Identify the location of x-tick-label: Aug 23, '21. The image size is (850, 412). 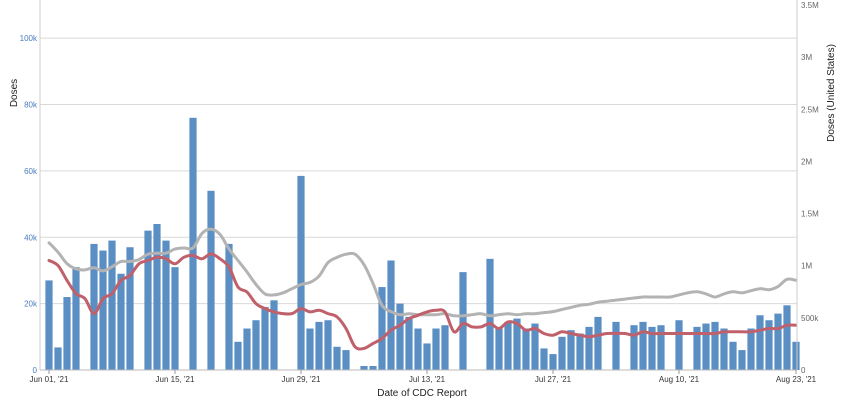
(796, 379).